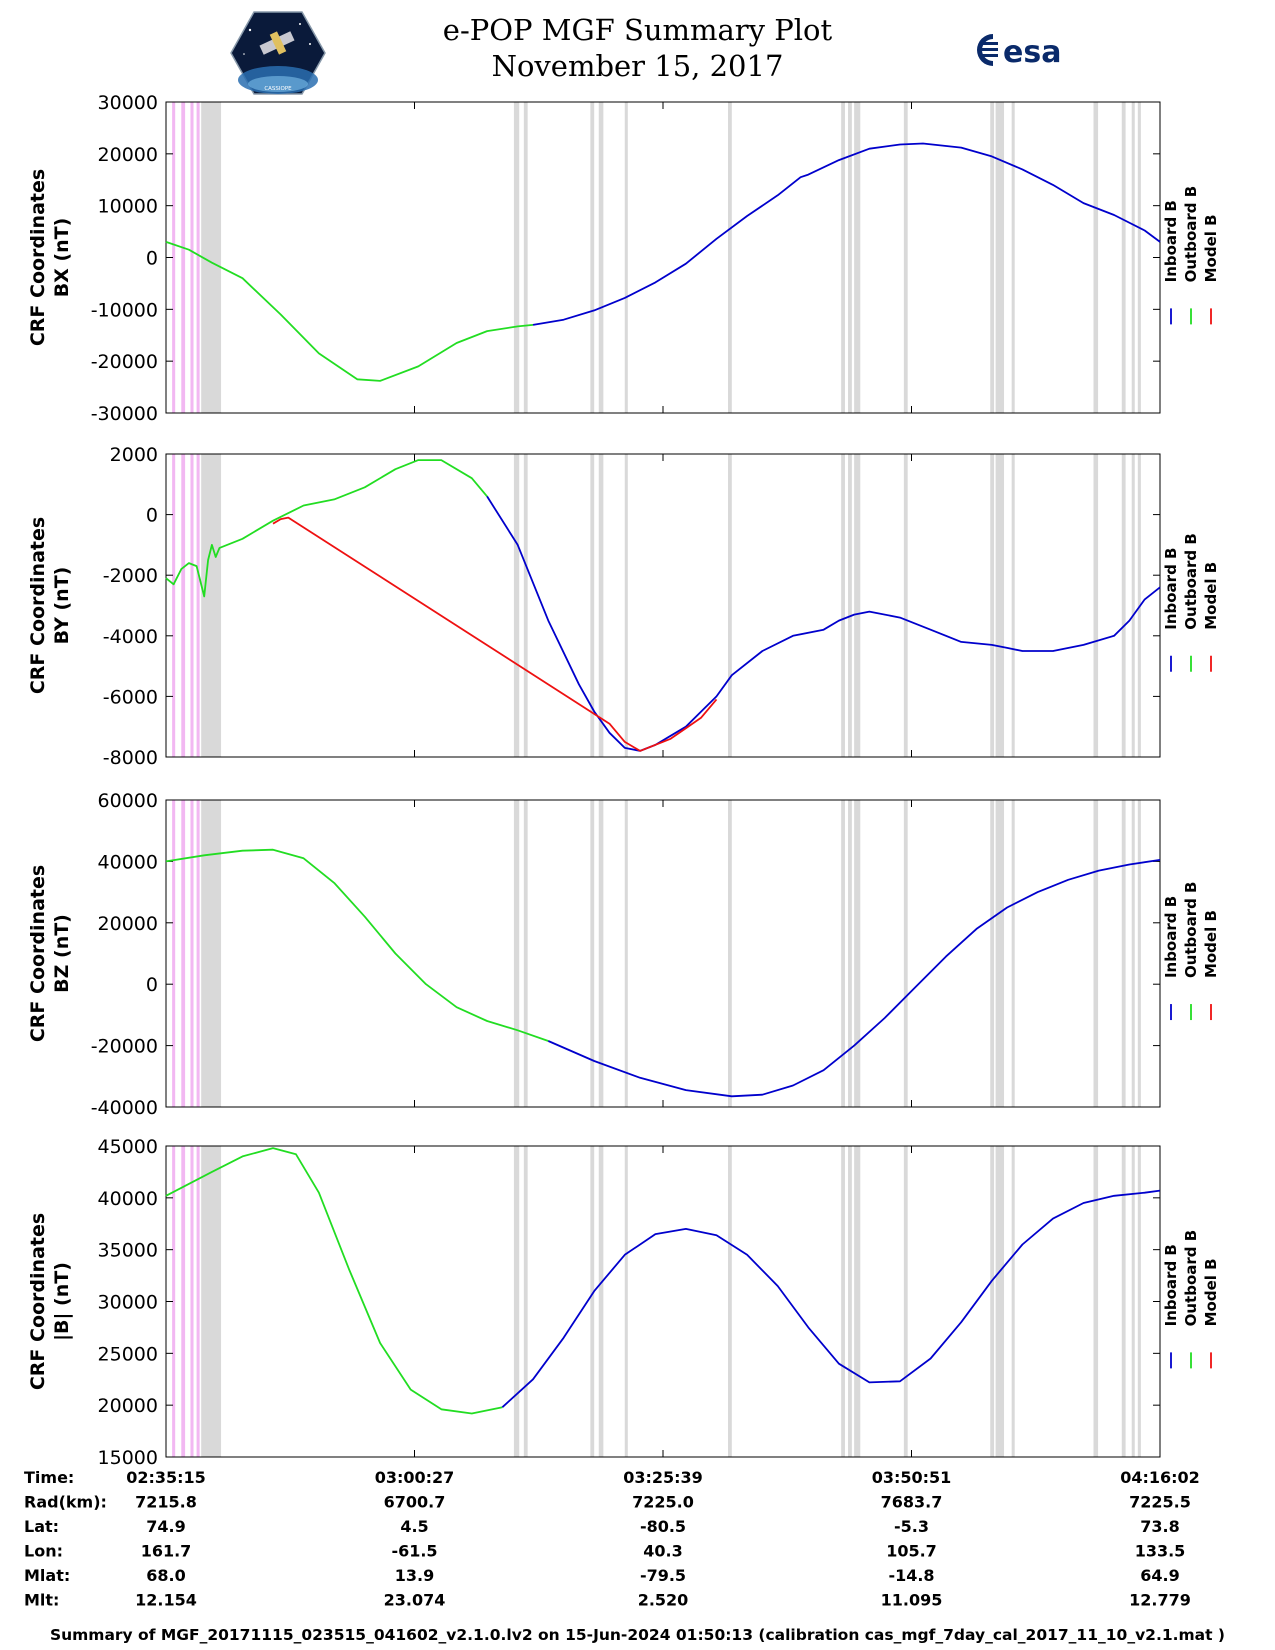 The height and width of the screenshot is (1650, 1275). I want to click on y-axis-label-line2: |B| (nT), so click(62, 1301).